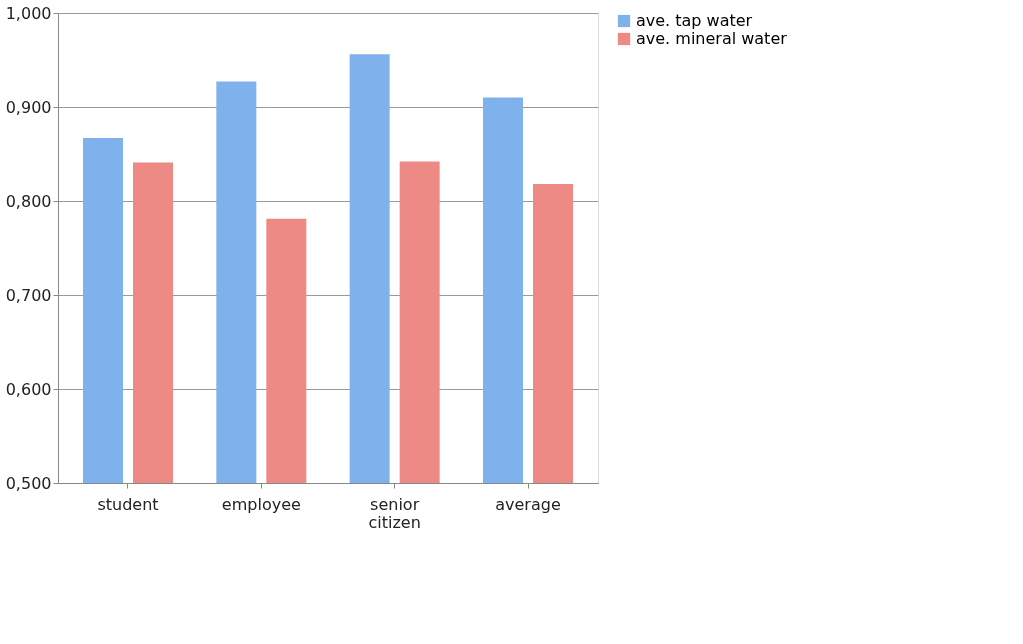 The height and width of the screenshot is (644, 1023). I want to click on legend-label: ave. mineral water, so click(712, 38).